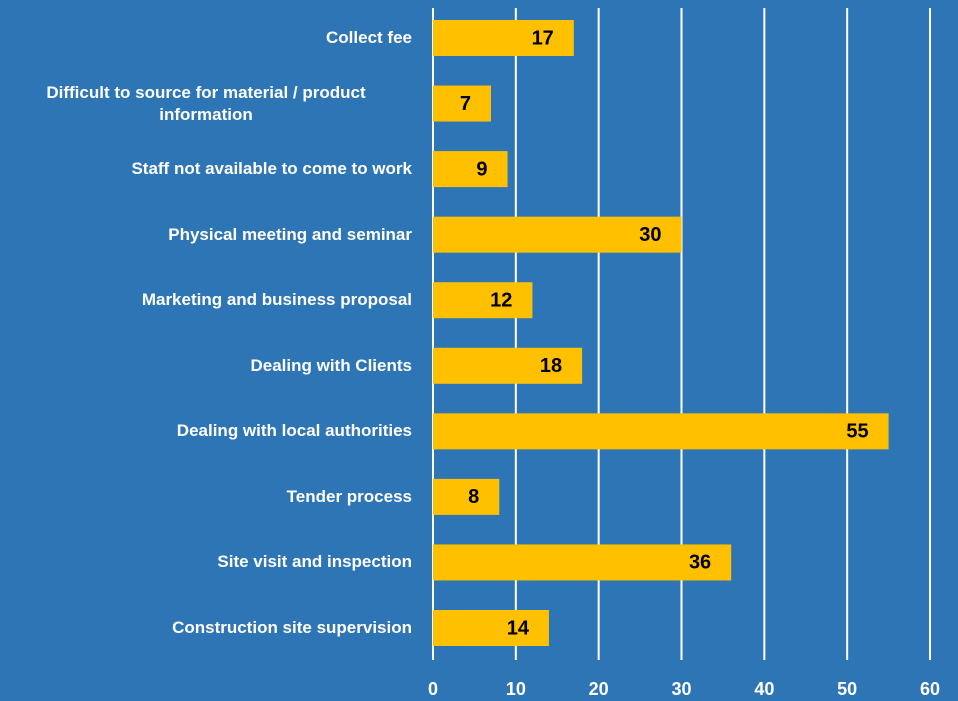 This screenshot has width=958, height=701. I want to click on category-text: Site visit and inspection, so click(314, 562).